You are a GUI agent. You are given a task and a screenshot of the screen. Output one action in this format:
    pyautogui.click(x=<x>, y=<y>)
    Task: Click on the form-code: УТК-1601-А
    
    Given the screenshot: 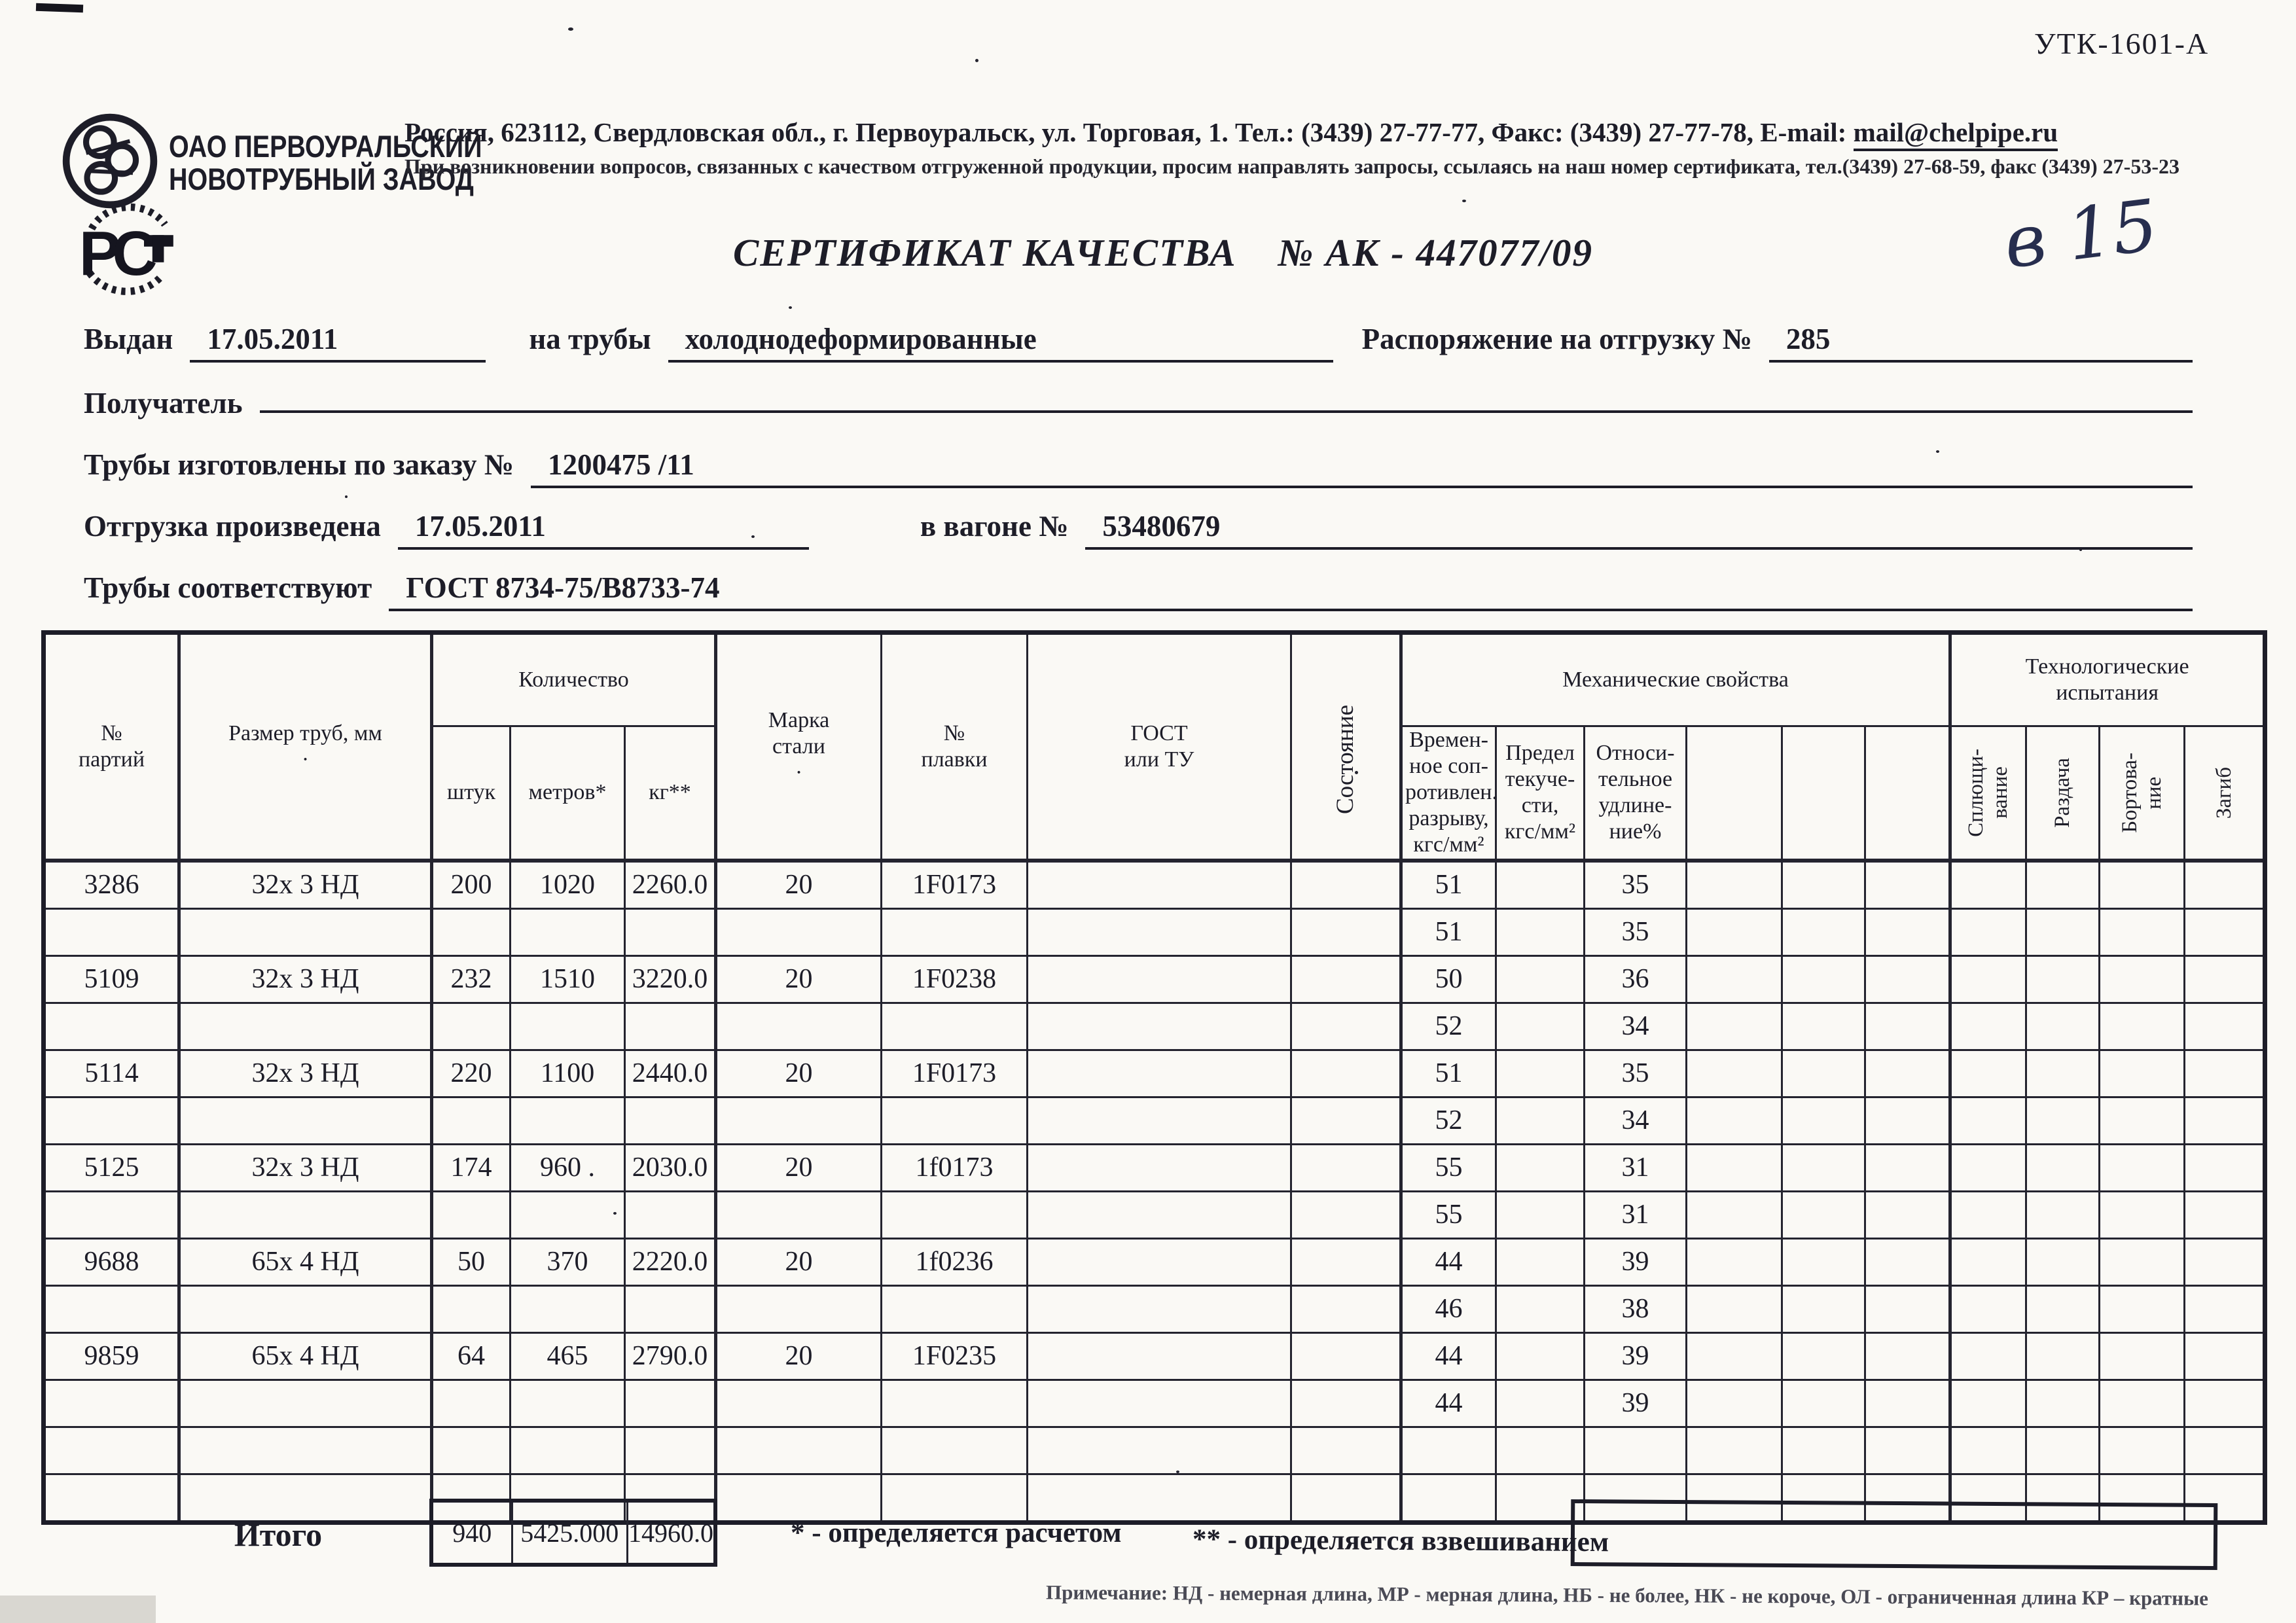 What is the action you would take?
    pyautogui.click(x=2122, y=43)
    